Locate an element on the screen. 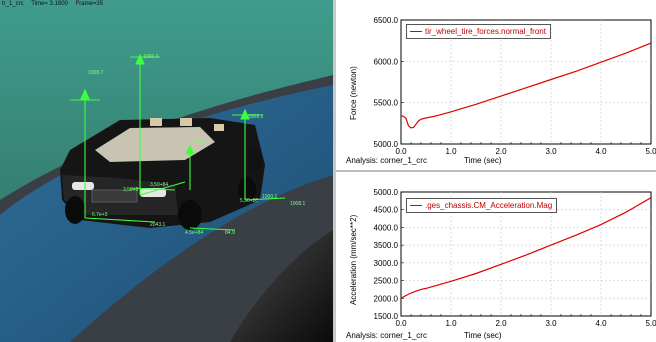 The width and height of the screenshot is (656, 342). y-axis-label: Acceleration (mm/sec**2) is located at coordinates (353, 259).